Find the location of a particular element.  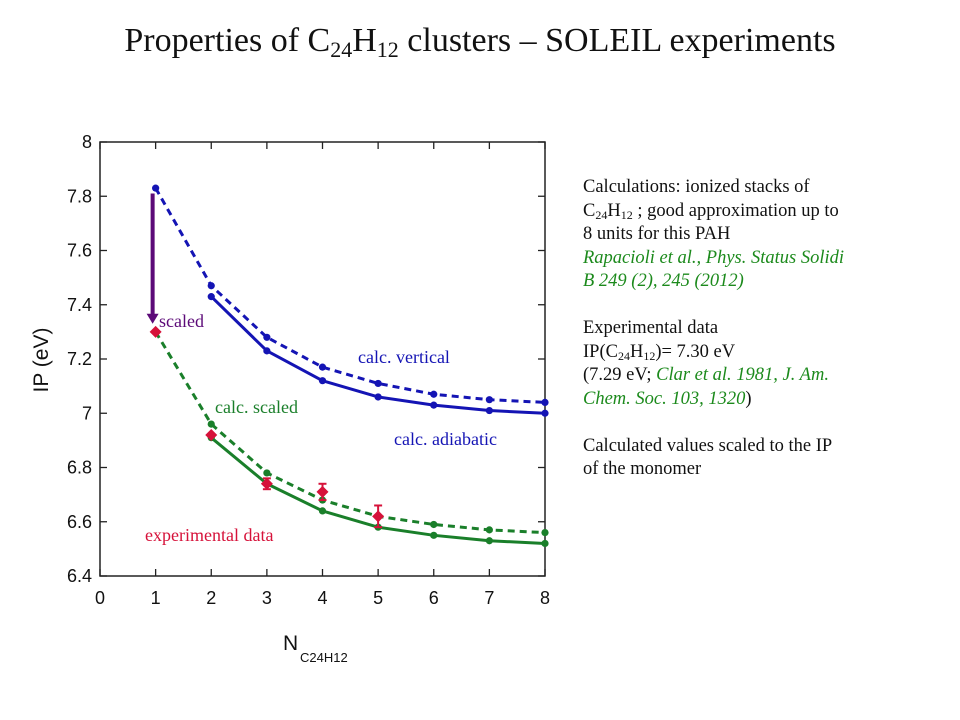

reference-clar-cont: Chem. Soc. 103, 1320 is located at coordinates (664, 398).